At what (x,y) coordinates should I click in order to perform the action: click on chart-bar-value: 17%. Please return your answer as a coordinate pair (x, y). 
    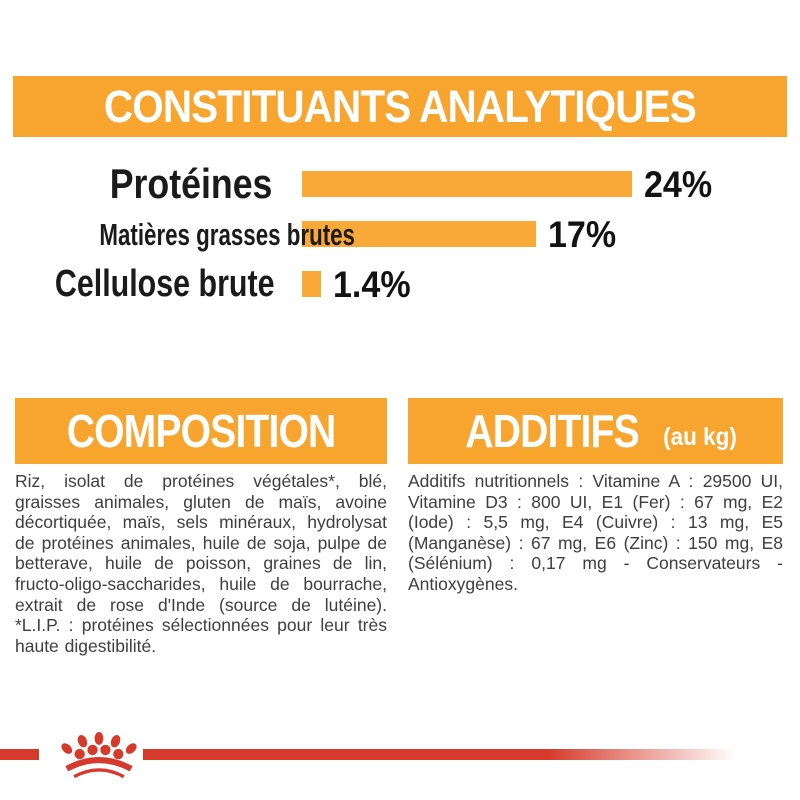
    Looking at the image, I should click on (581, 234).